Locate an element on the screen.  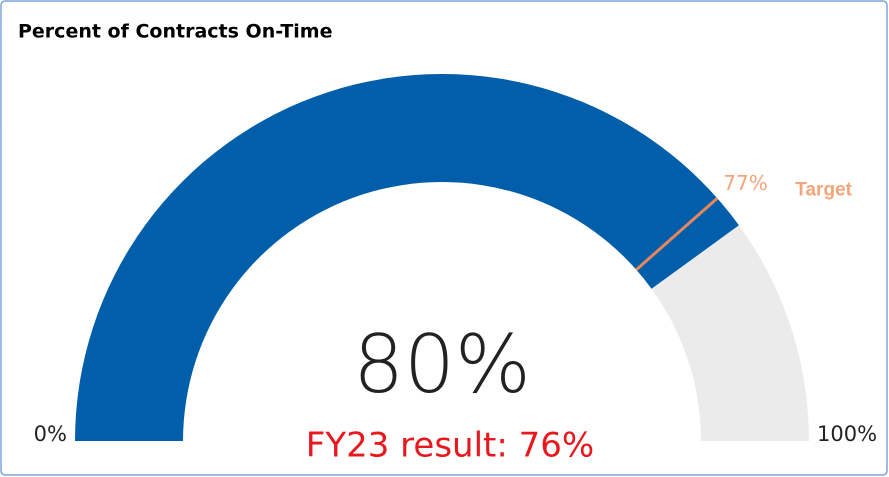
gauge-value-label: 80% is located at coordinates (442, 364).